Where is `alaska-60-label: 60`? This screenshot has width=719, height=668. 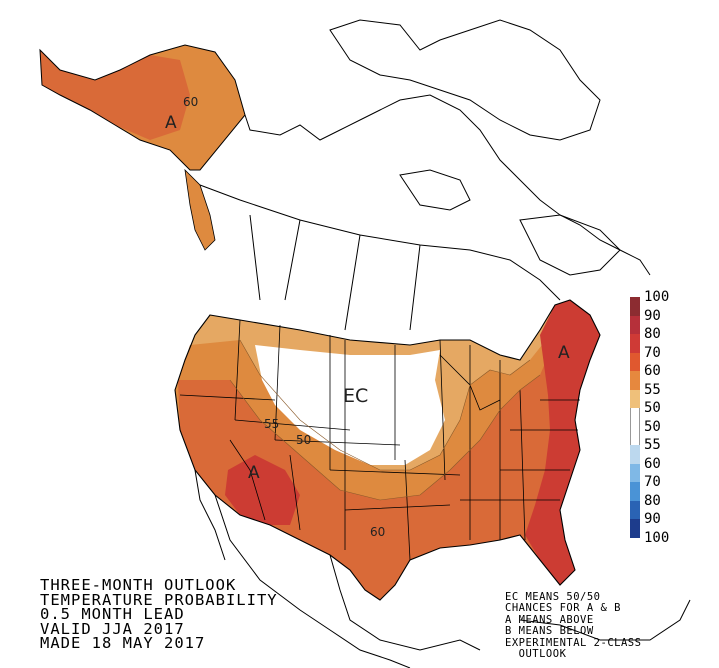
alaska-60-label: 60 is located at coordinates (190, 102).